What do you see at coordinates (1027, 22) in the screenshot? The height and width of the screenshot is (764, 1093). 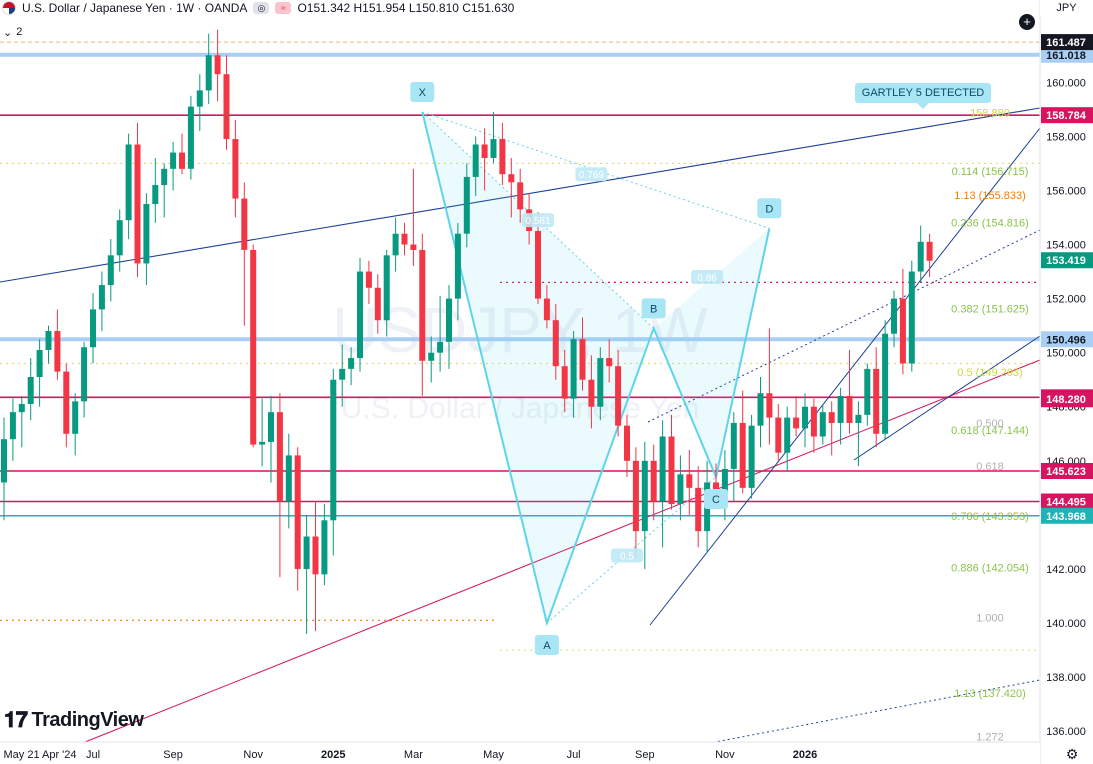 I see `add-alert-plus-icon: +` at bounding box center [1027, 22].